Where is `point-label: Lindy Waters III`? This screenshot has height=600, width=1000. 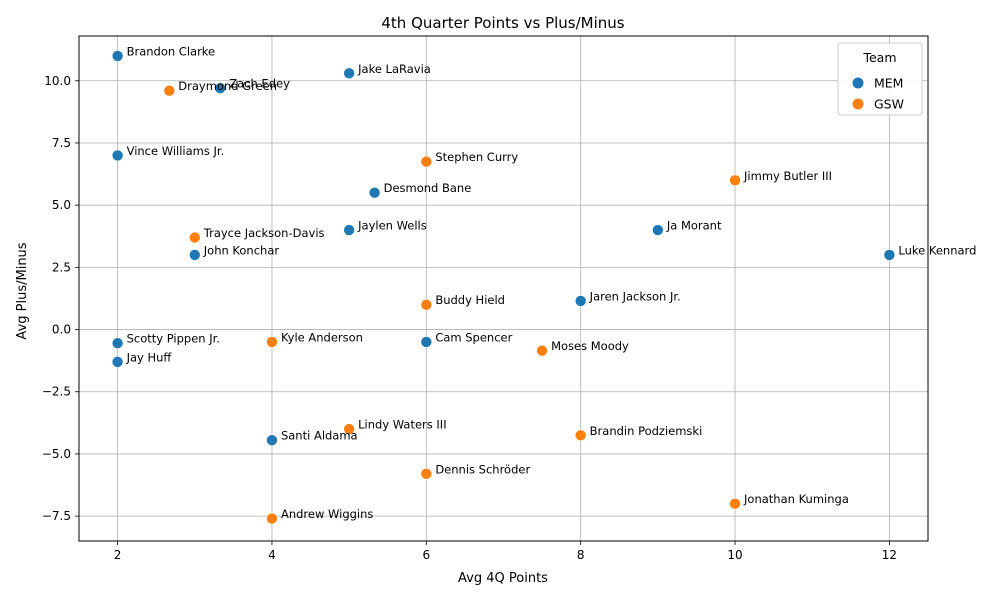 point-label: Lindy Waters III is located at coordinates (402, 425).